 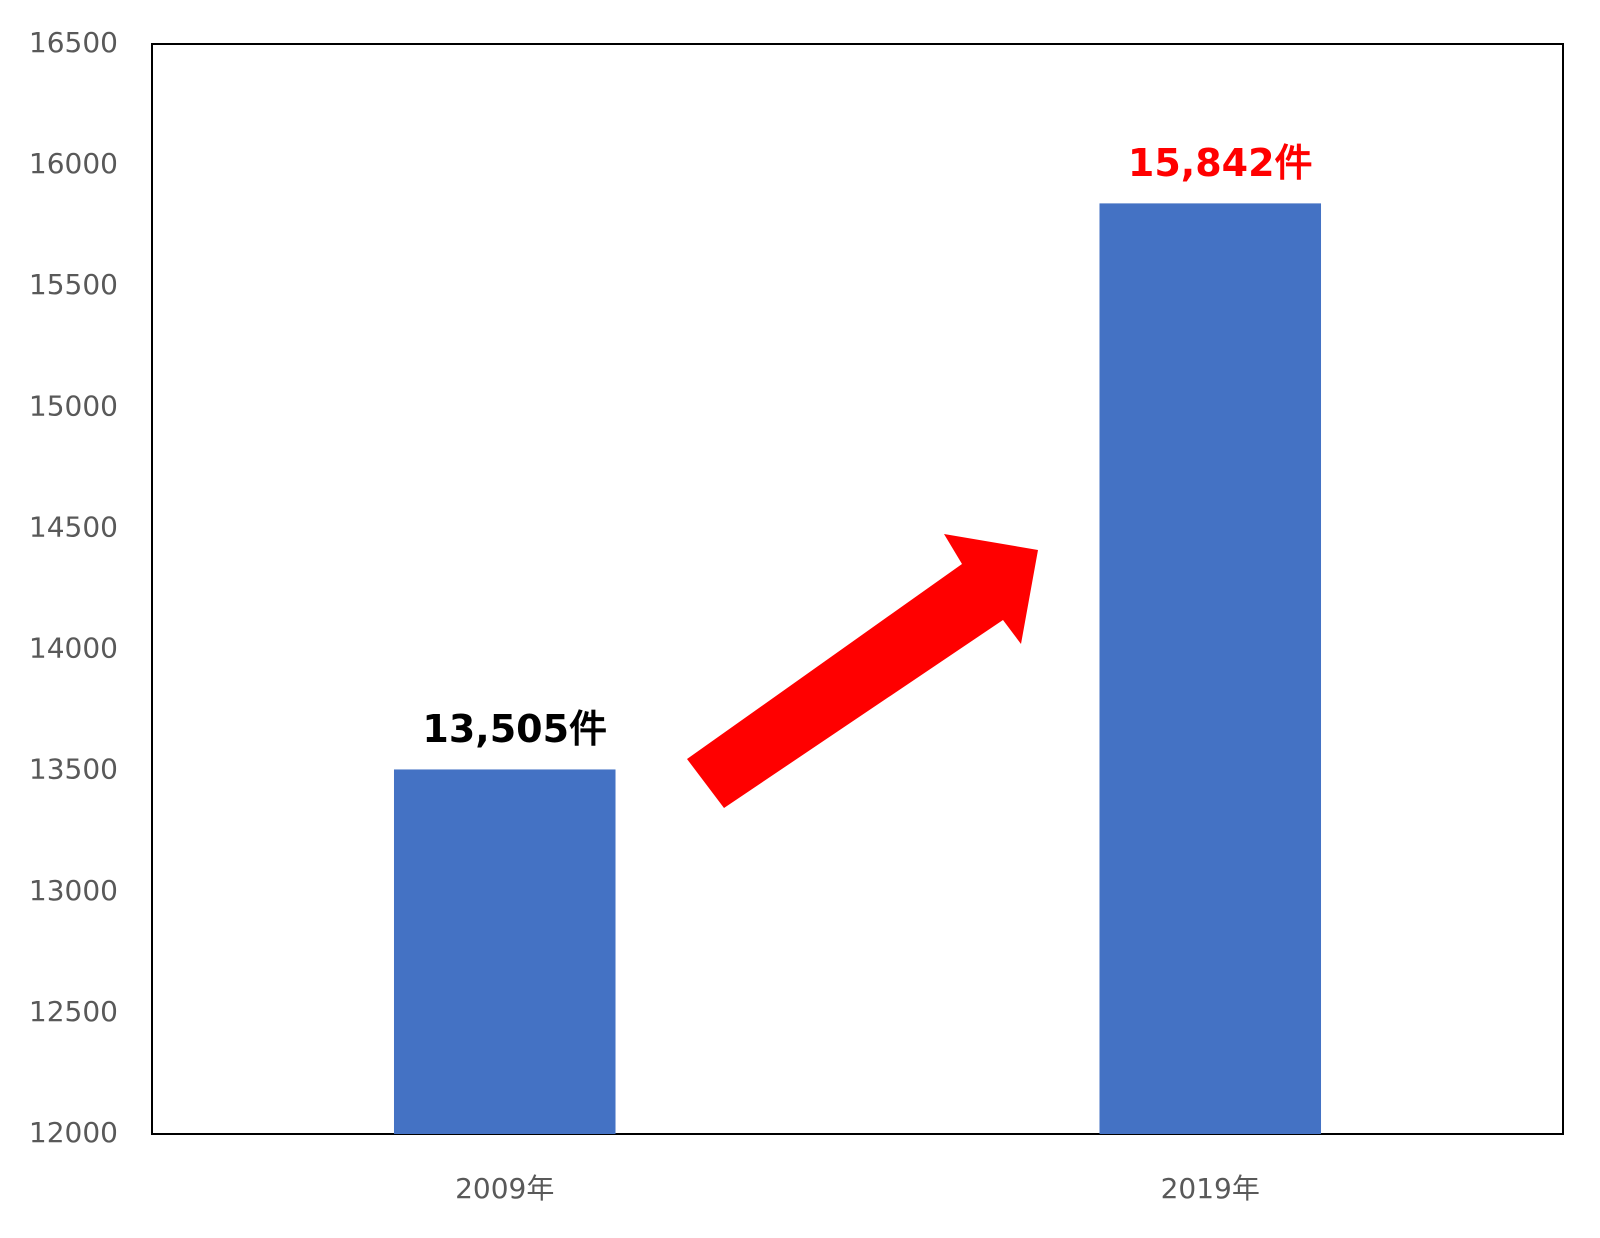 I want to click on x-tick-label: 2019年, so click(x=1210, y=1188).